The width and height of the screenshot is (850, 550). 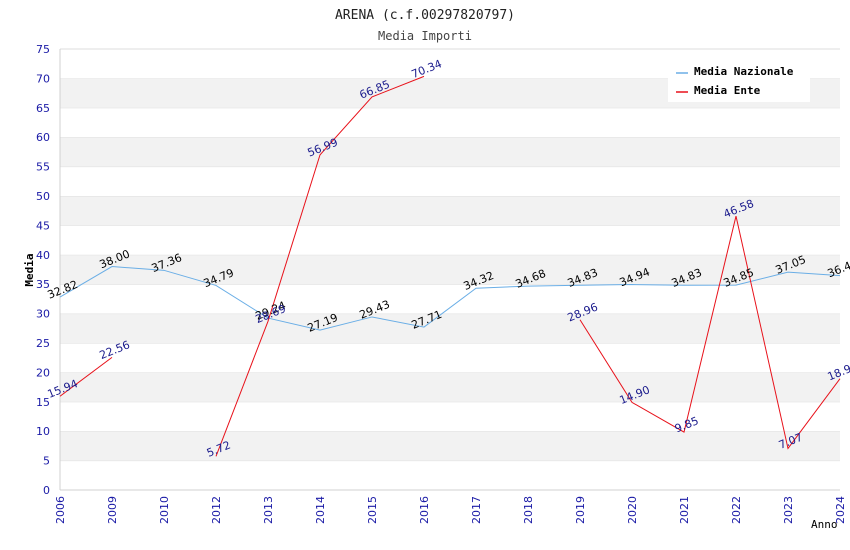 I want to click on series-line-media-nazionale, so click(x=450, y=298).